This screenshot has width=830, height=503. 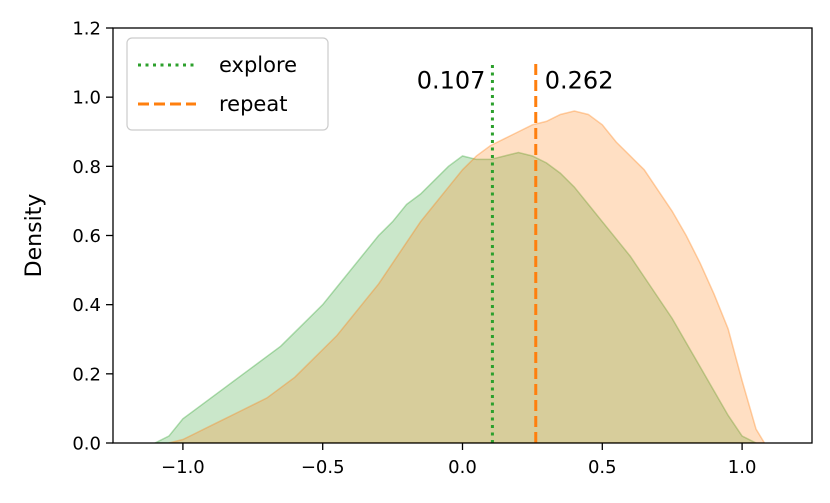 What do you see at coordinates (86, 236) in the screenshot?
I see `y-tick-label: 0.6` at bounding box center [86, 236].